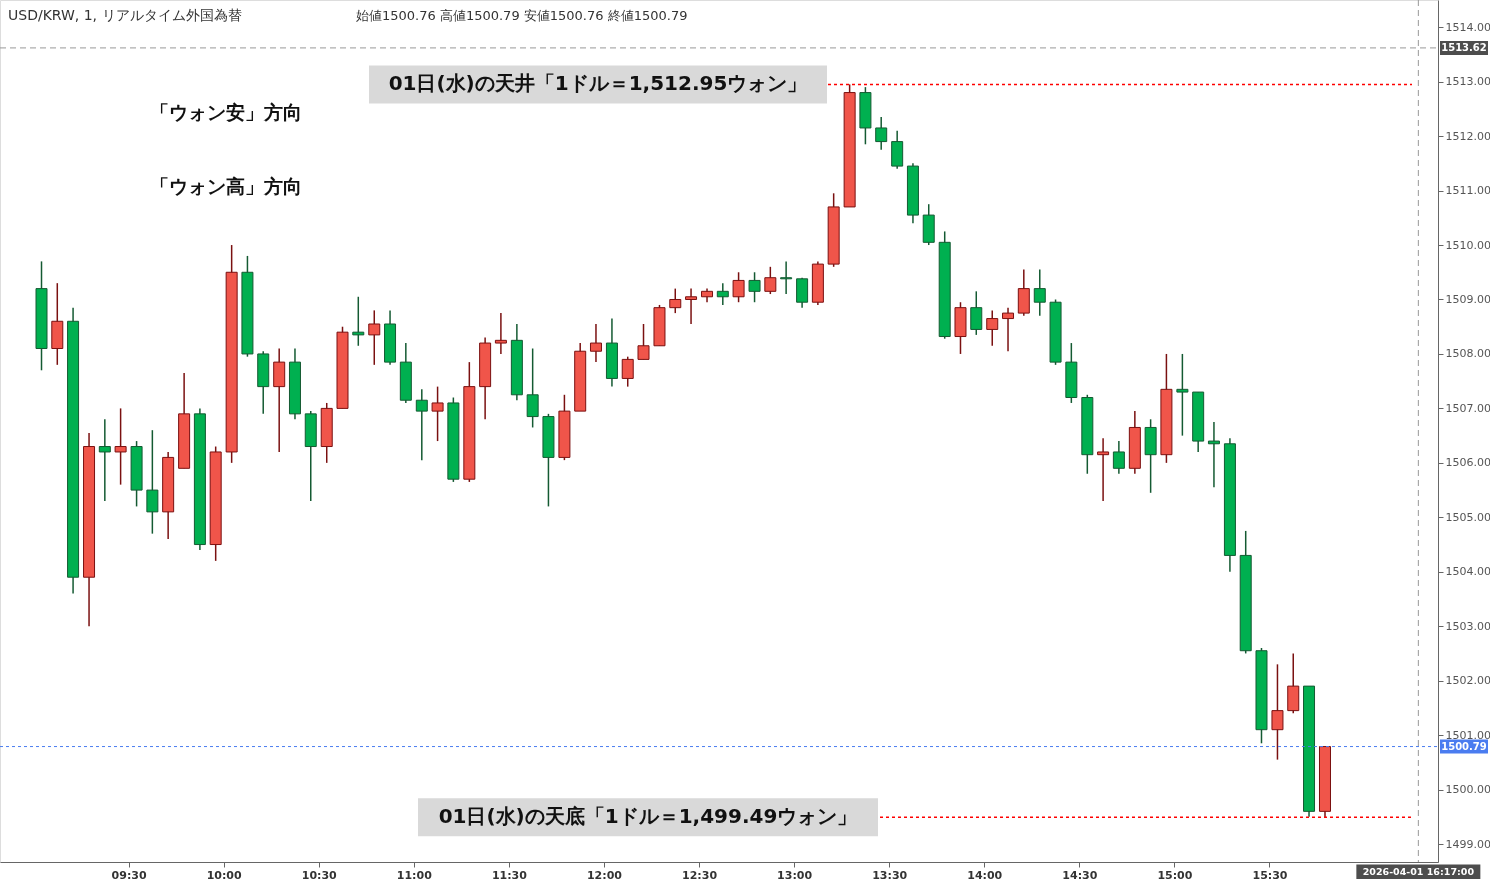  Describe the element at coordinates (319, 873) in the screenshot. I see `x-tick-label: 10:30` at that location.